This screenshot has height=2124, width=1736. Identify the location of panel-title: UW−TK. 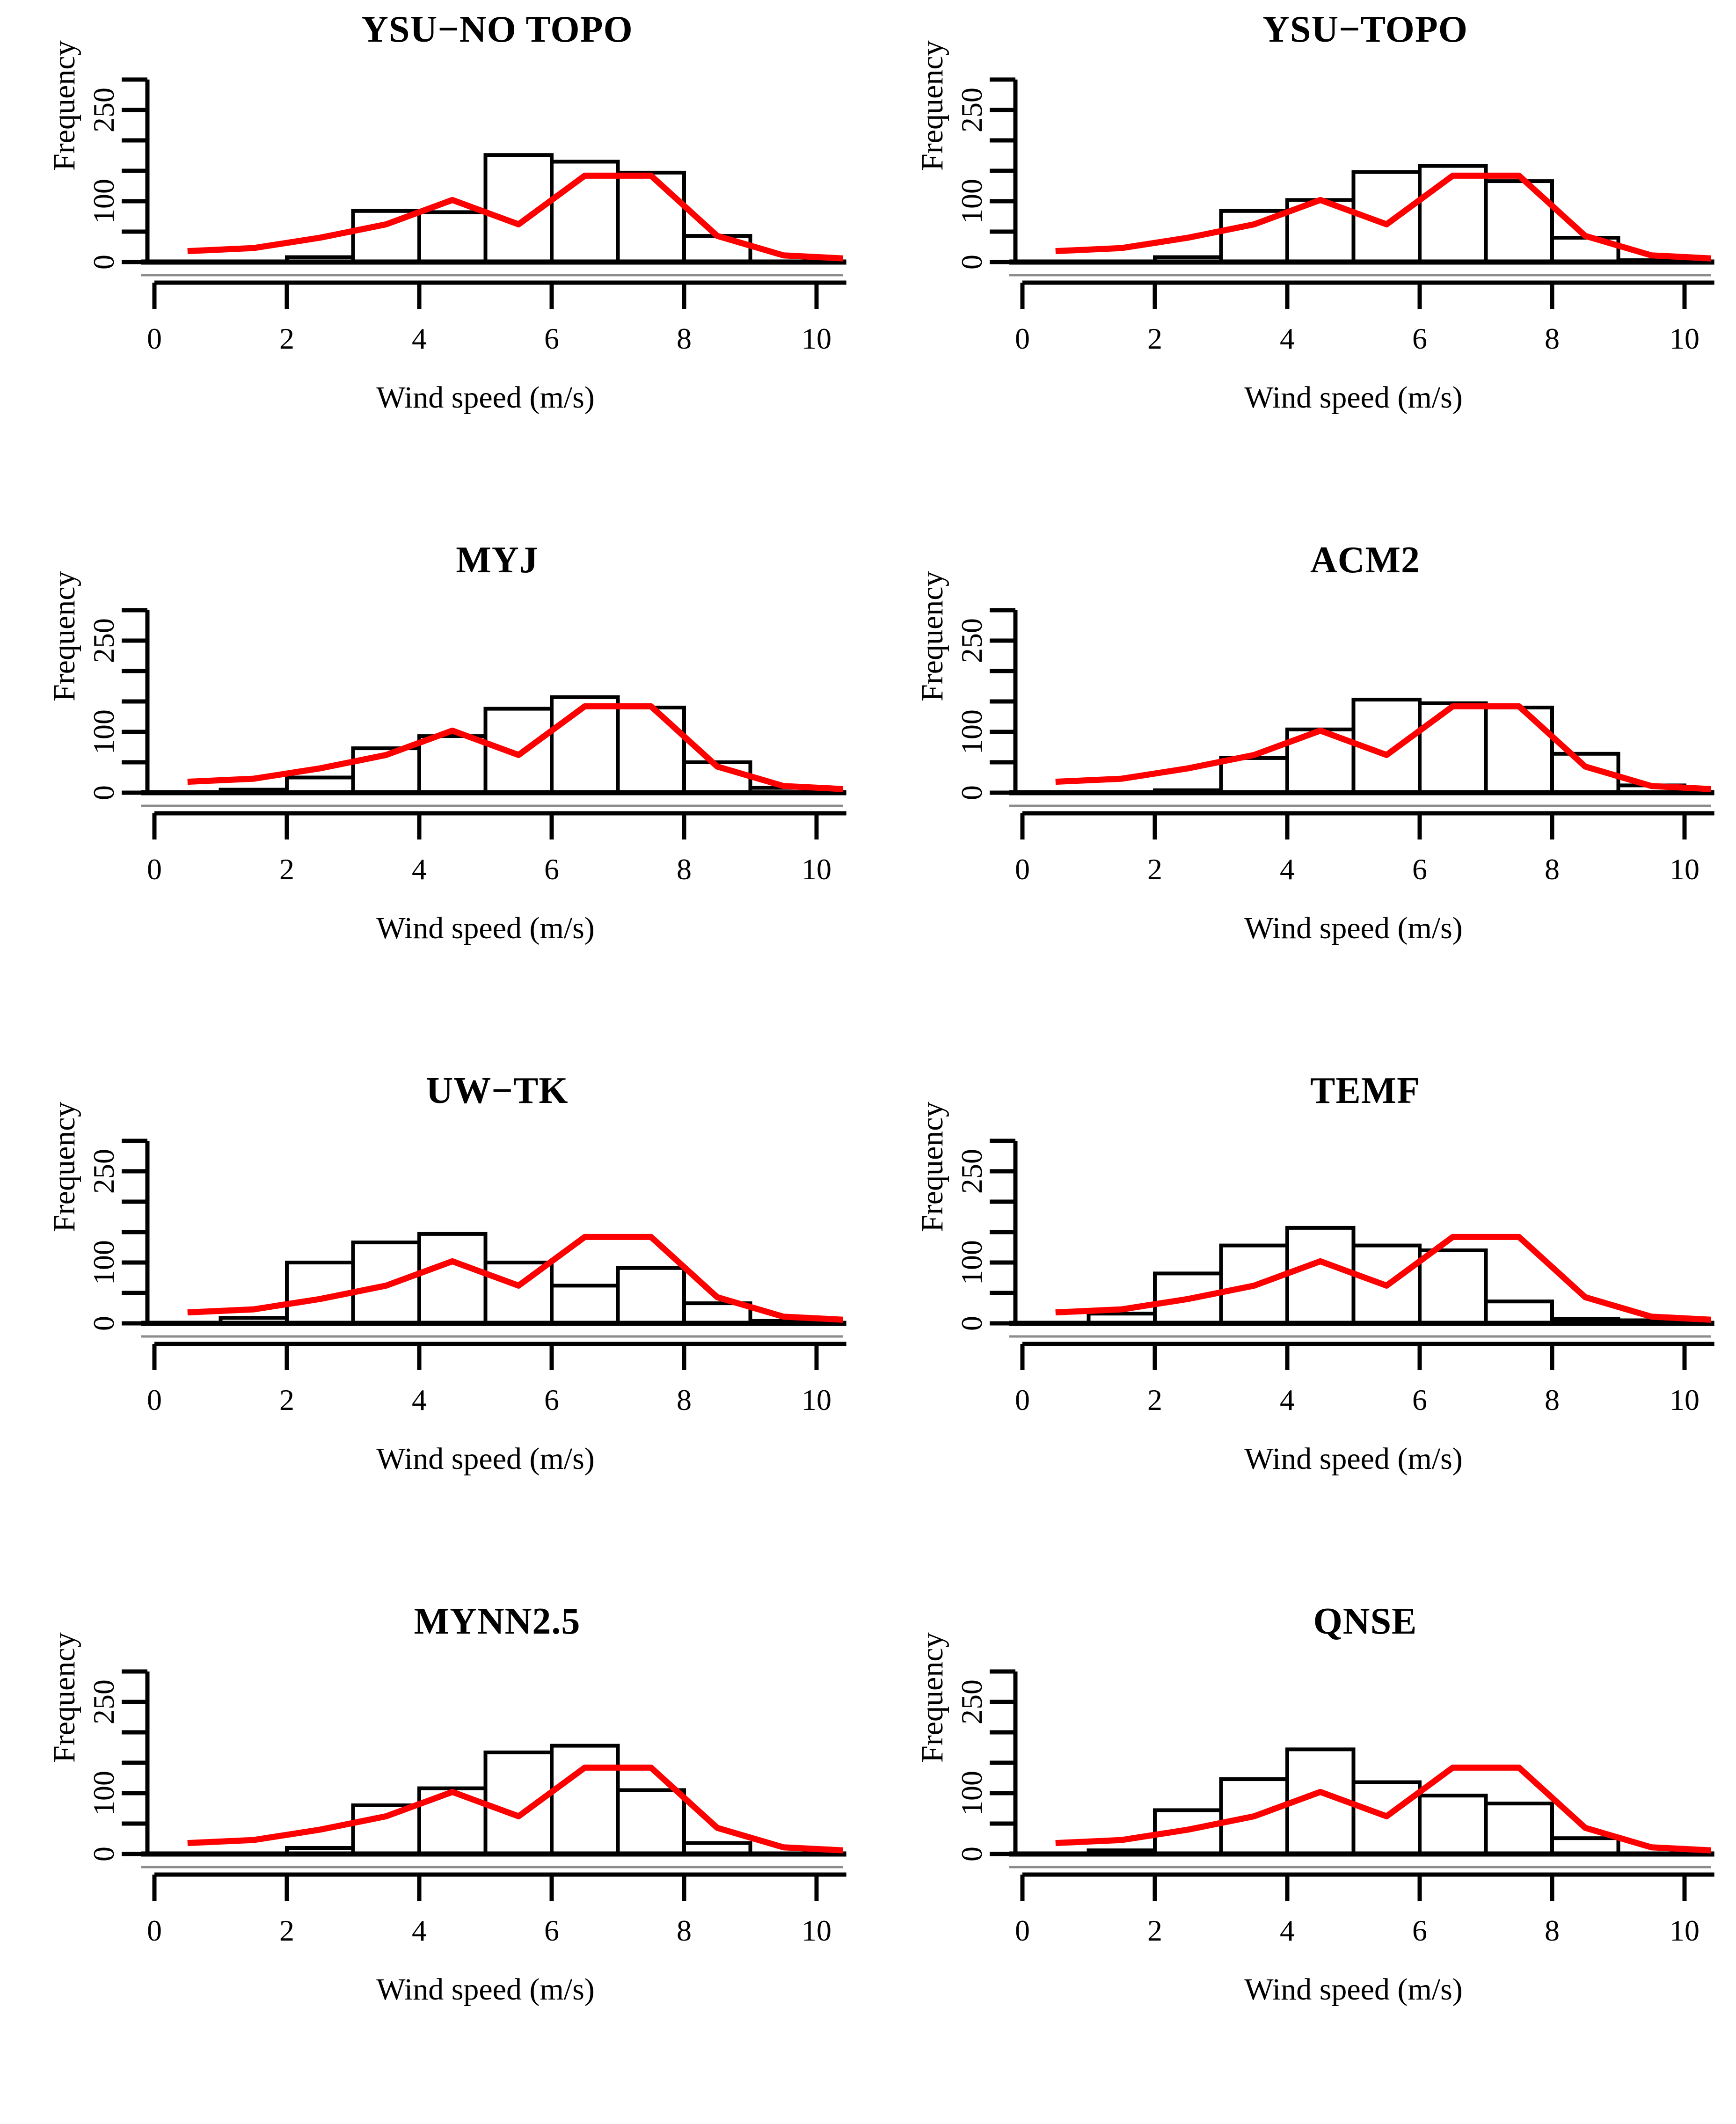
(498, 1091).